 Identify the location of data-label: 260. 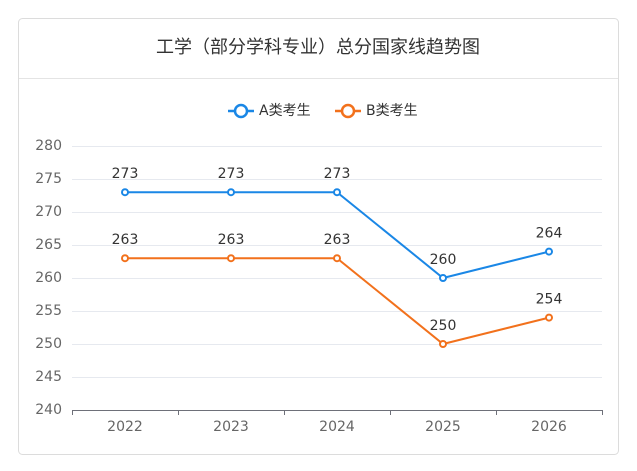
(443, 260).